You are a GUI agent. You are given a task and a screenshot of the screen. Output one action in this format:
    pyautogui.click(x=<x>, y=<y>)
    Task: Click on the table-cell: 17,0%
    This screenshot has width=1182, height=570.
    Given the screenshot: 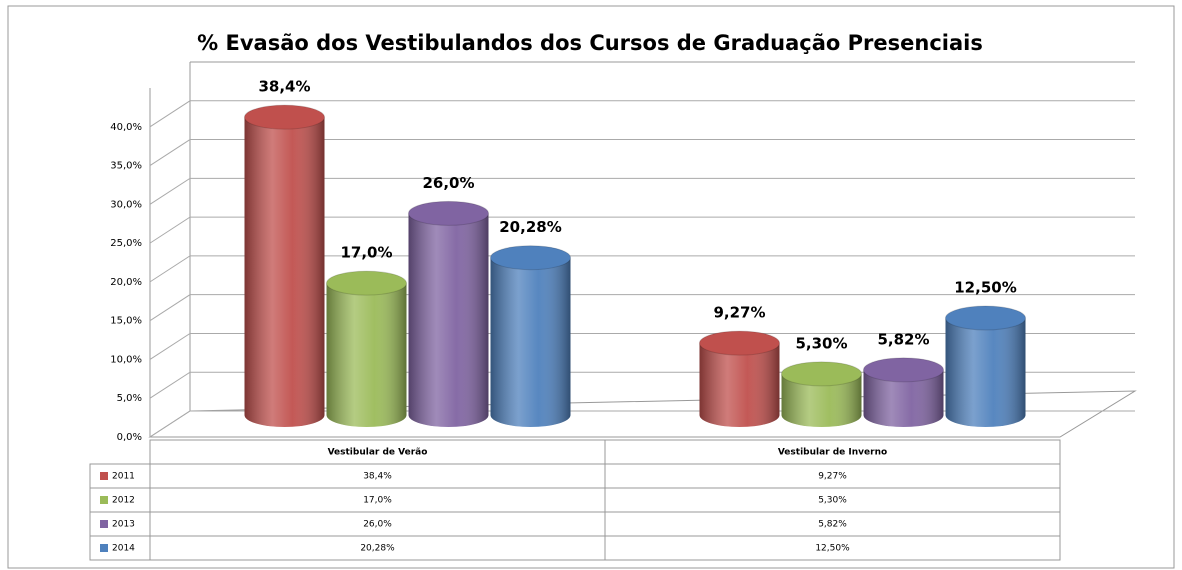 What is the action you would take?
    pyautogui.click(x=377, y=501)
    